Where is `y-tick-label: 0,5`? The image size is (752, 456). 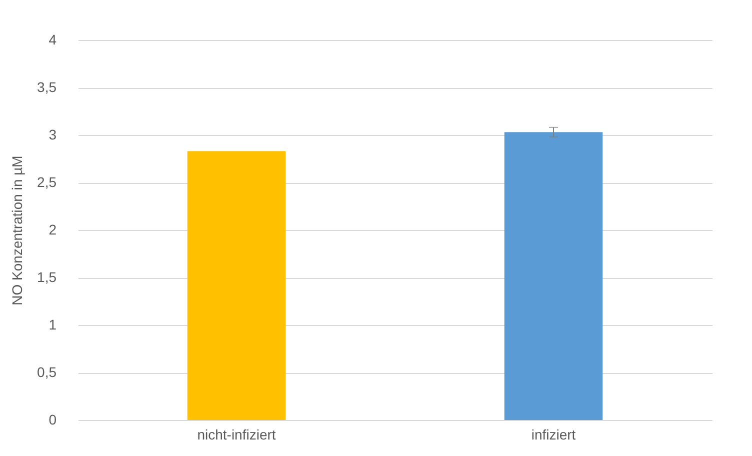
y-tick-label: 0,5 is located at coordinates (47, 372).